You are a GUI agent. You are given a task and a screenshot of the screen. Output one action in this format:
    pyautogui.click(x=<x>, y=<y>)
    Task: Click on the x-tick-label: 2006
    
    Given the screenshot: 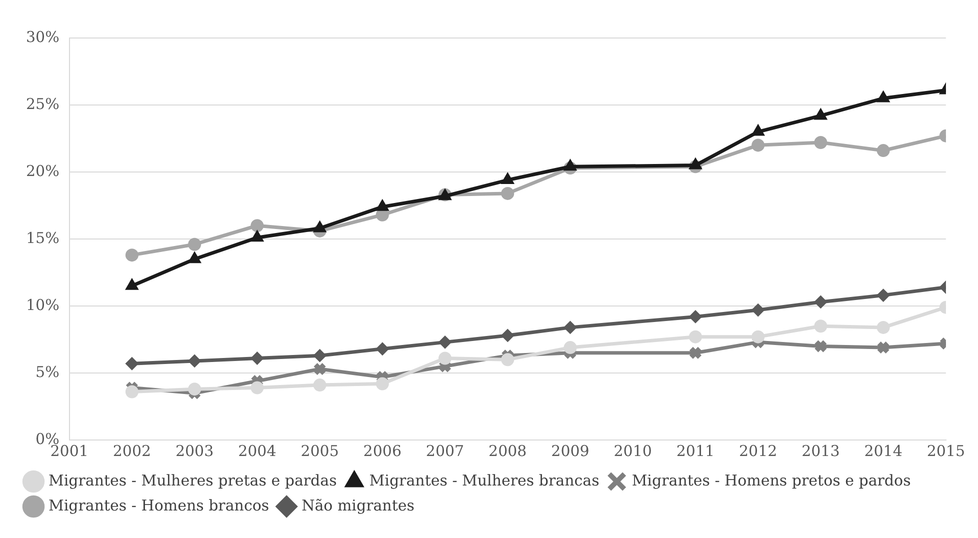 What is the action you would take?
    pyautogui.click(x=382, y=451)
    